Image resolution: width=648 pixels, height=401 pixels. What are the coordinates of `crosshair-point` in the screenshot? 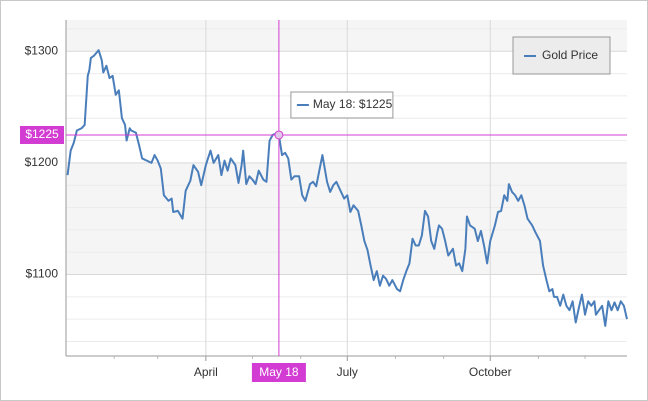 It's located at (279, 135).